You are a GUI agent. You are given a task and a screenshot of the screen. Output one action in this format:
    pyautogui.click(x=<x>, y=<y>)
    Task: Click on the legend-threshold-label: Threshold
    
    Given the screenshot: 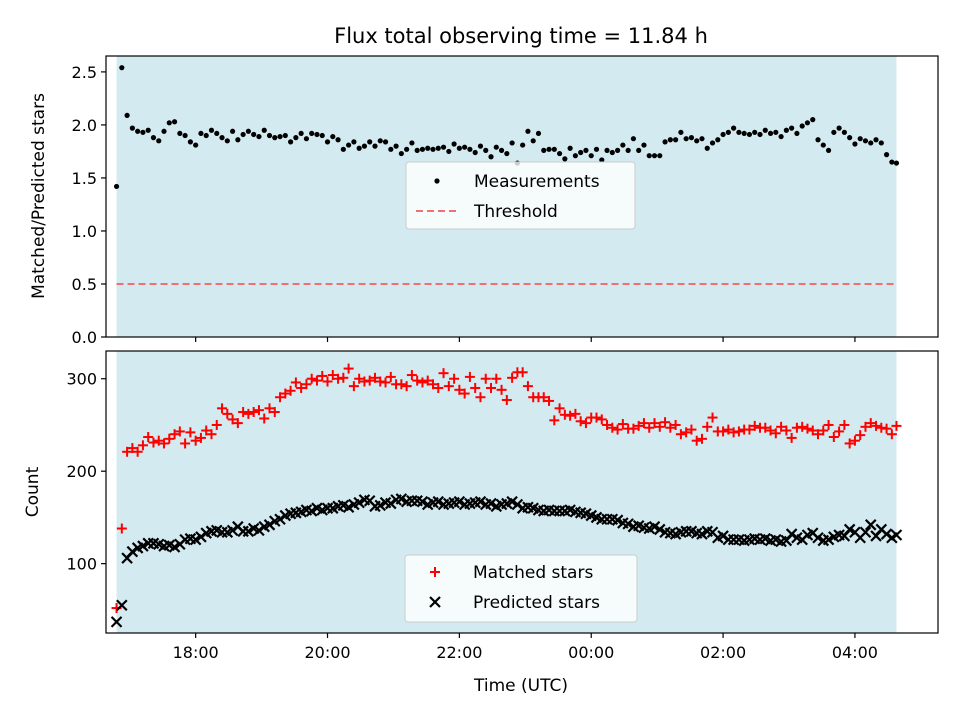 What is the action you would take?
    pyautogui.click(x=515, y=212)
    